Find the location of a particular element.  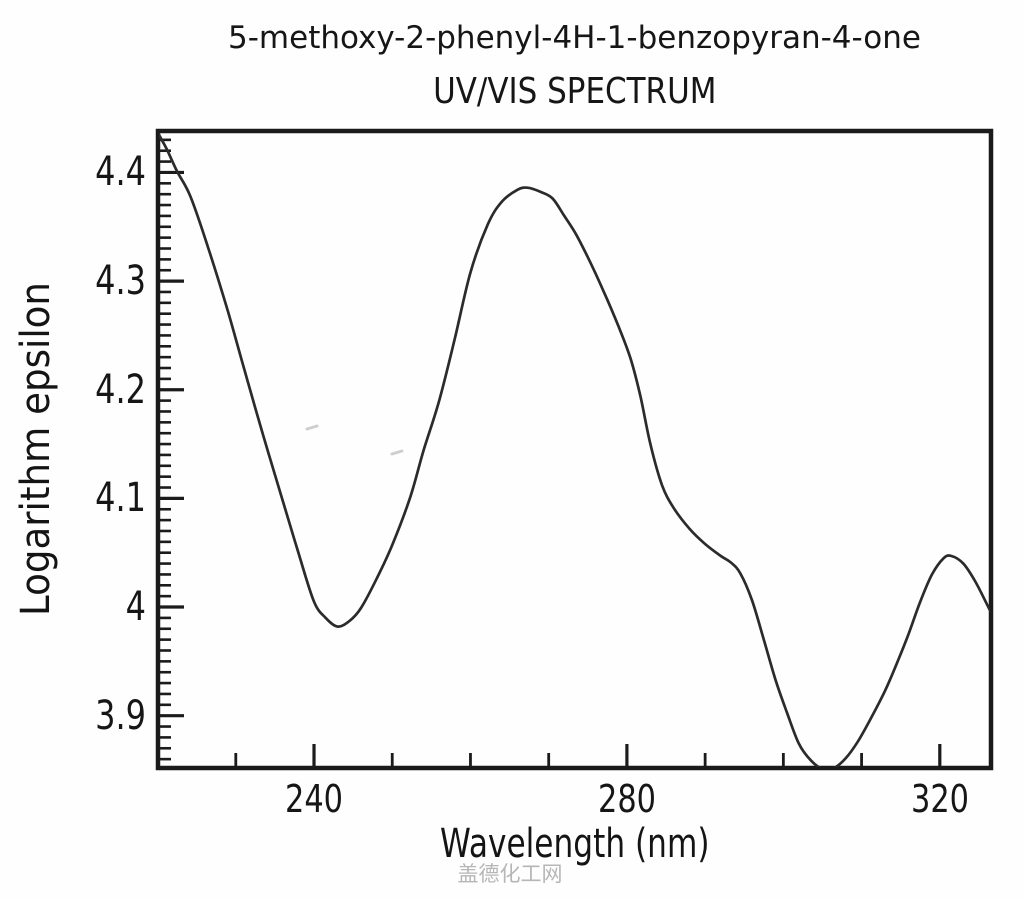

x-tick-label: 280 is located at coordinates (626, 799).